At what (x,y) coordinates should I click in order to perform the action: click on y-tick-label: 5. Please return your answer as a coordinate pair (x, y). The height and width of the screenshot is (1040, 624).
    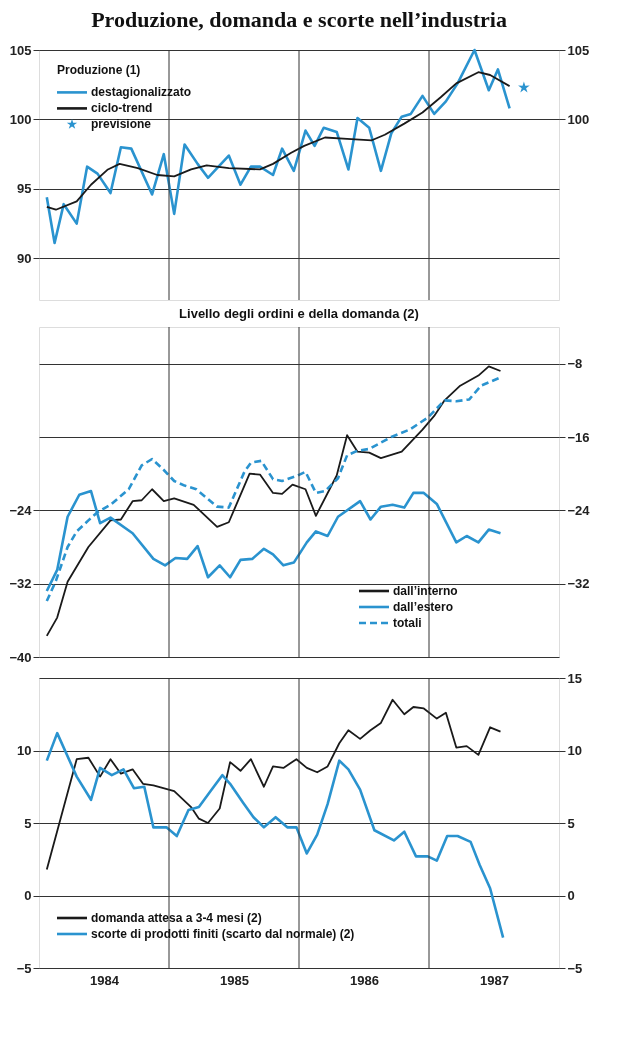
    Looking at the image, I should click on (28, 823).